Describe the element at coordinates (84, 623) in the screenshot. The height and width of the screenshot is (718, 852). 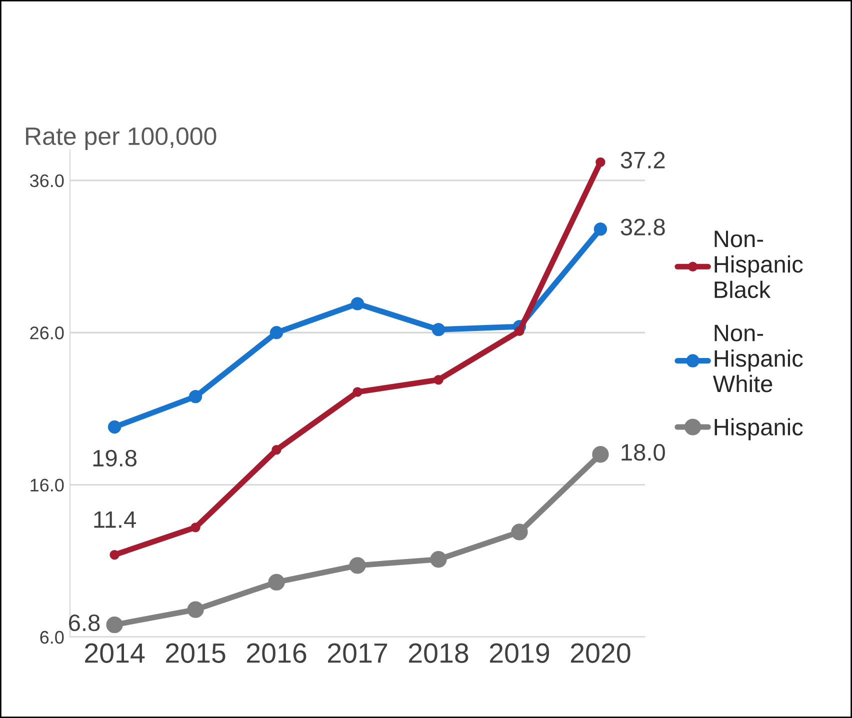
I see `data-label: 6.8` at that location.